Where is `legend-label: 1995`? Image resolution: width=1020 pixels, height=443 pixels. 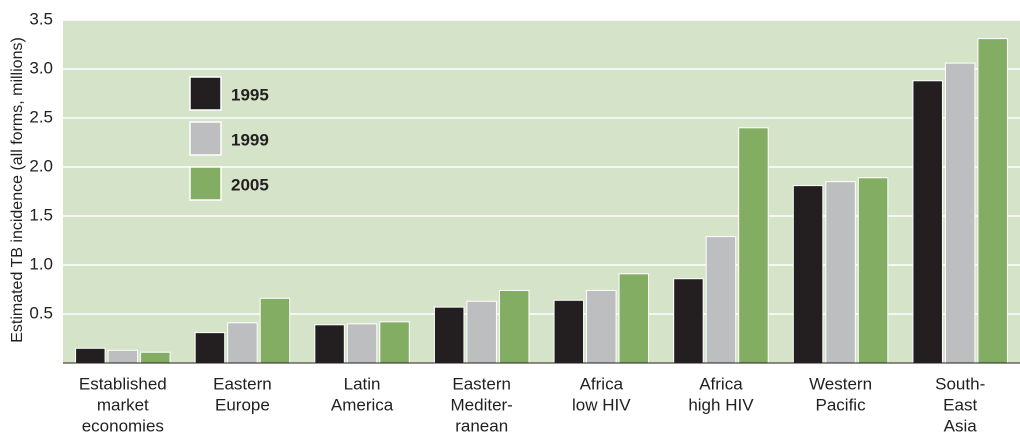 legend-label: 1995 is located at coordinates (250, 94).